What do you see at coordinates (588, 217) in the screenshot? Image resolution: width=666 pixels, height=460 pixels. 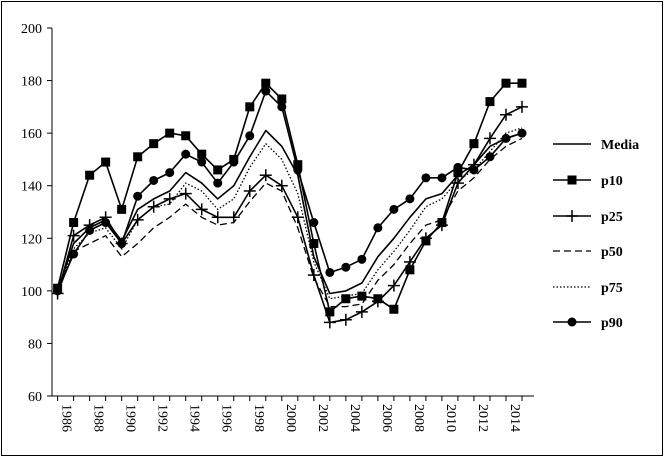 I see `legend-item-p25: p25` at bounding box center [588, 217].